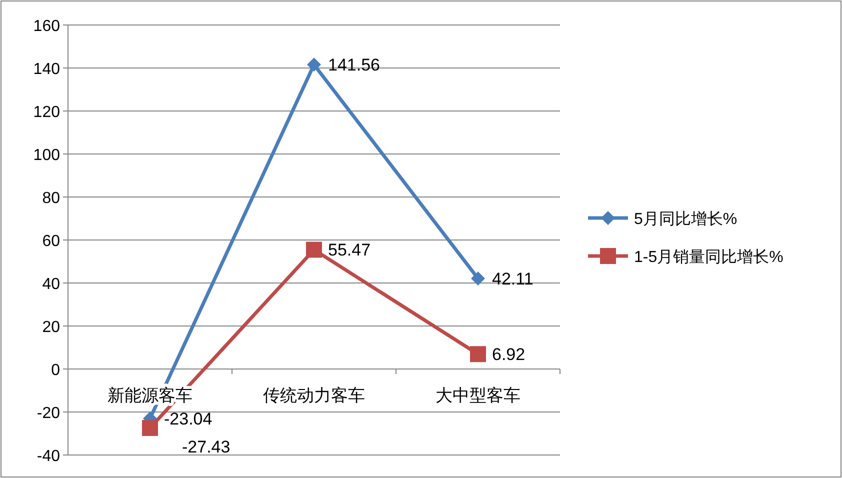  I want to click on x-tick-label: 大中型客车, so click(478, 395).